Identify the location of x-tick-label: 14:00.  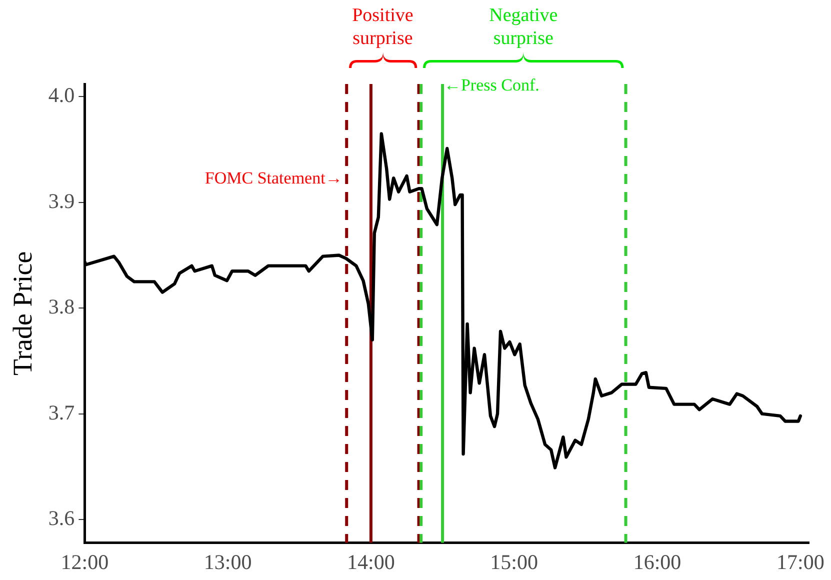
(371, 562).